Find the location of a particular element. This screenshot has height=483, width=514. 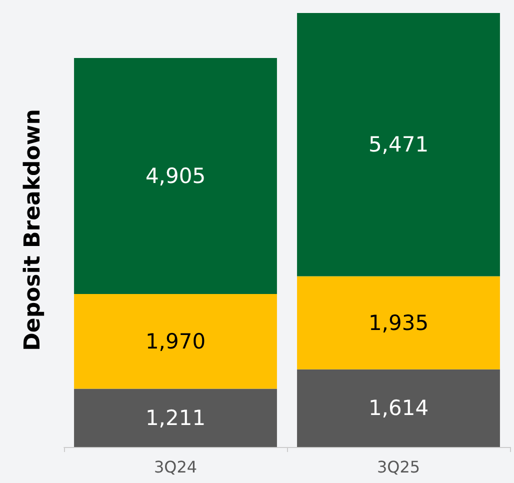

data-label: 4,905 is located at coordinates (175, 176).